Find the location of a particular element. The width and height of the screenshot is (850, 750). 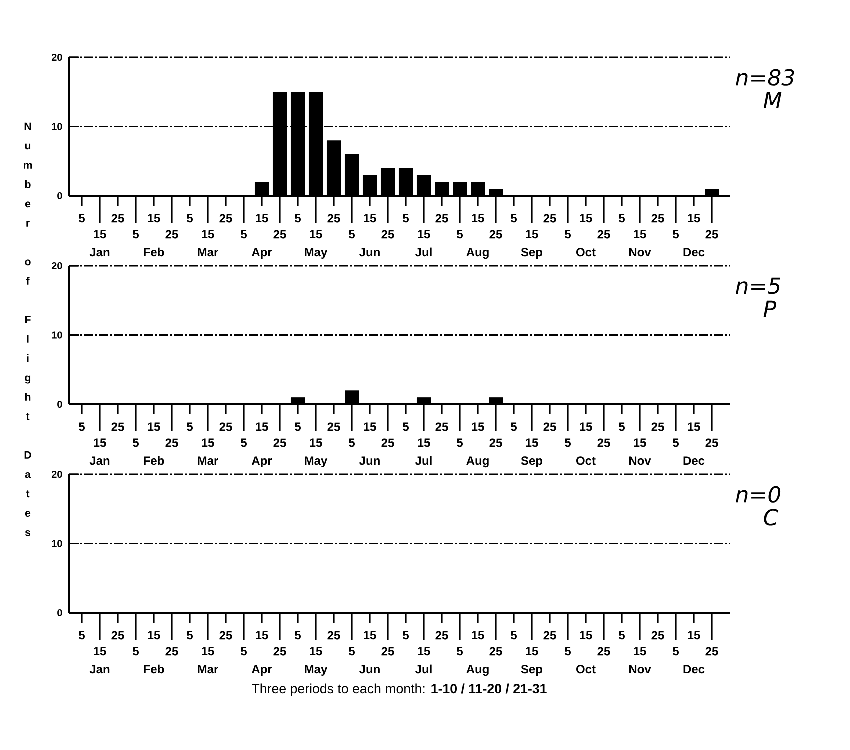

text: n=0 is located at coordinates (758, 494).